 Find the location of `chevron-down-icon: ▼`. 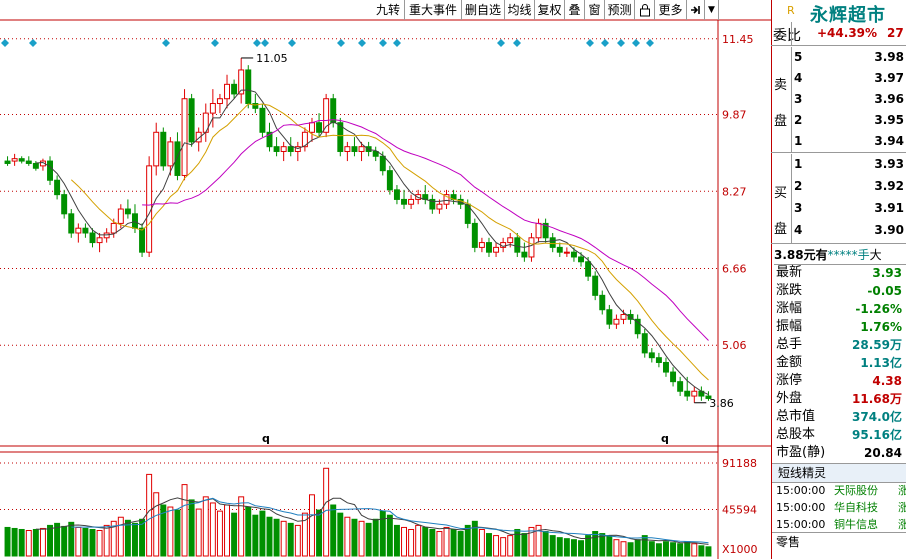

chevron-down-icon: ▼ is located at coordinates (712, 10).